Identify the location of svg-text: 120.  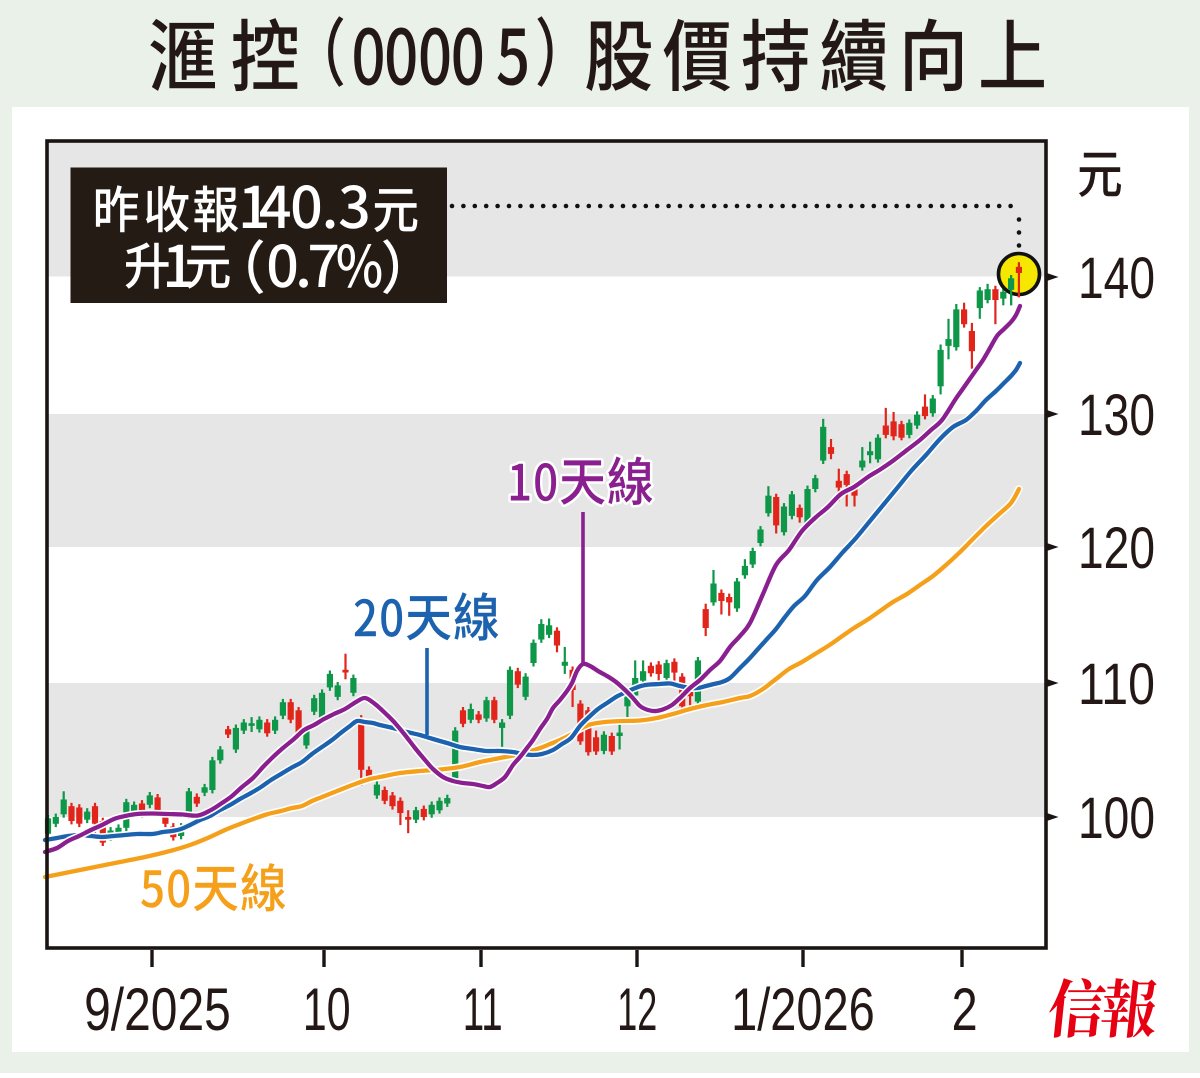
(1116, 548).